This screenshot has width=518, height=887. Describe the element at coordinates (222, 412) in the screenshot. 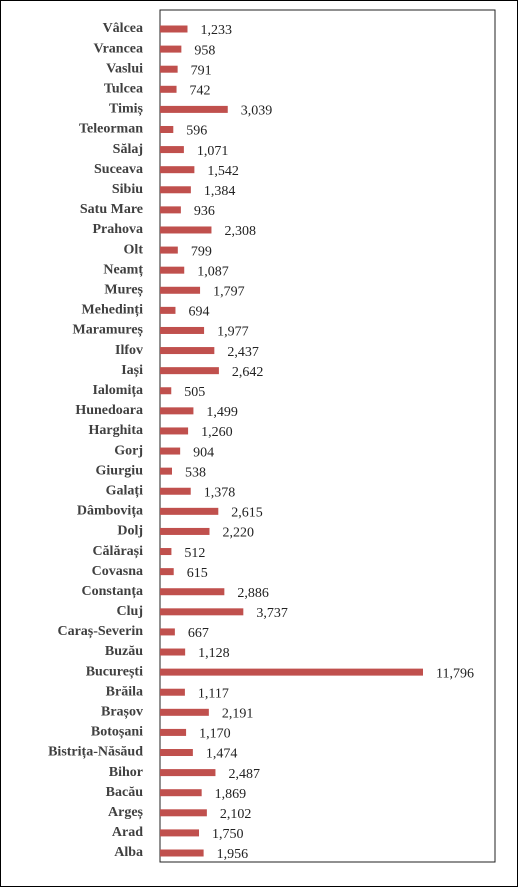

I see `value-label: 1,499` at that location.